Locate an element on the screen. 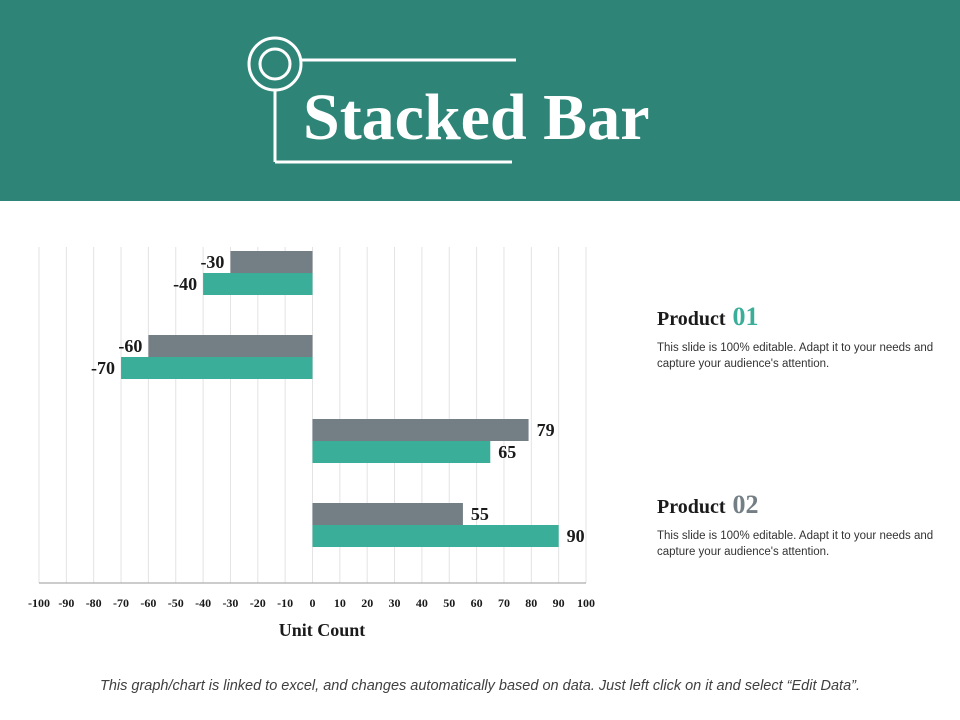 The width and height of the screenshot is (960, 720). x-tick-label: -80 is located at coordinates (94, 603).